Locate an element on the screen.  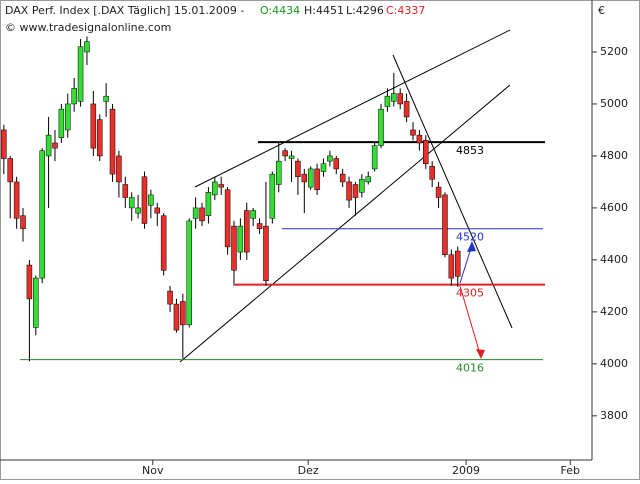
level-label: 4016 is located at coordinates (470, 368).